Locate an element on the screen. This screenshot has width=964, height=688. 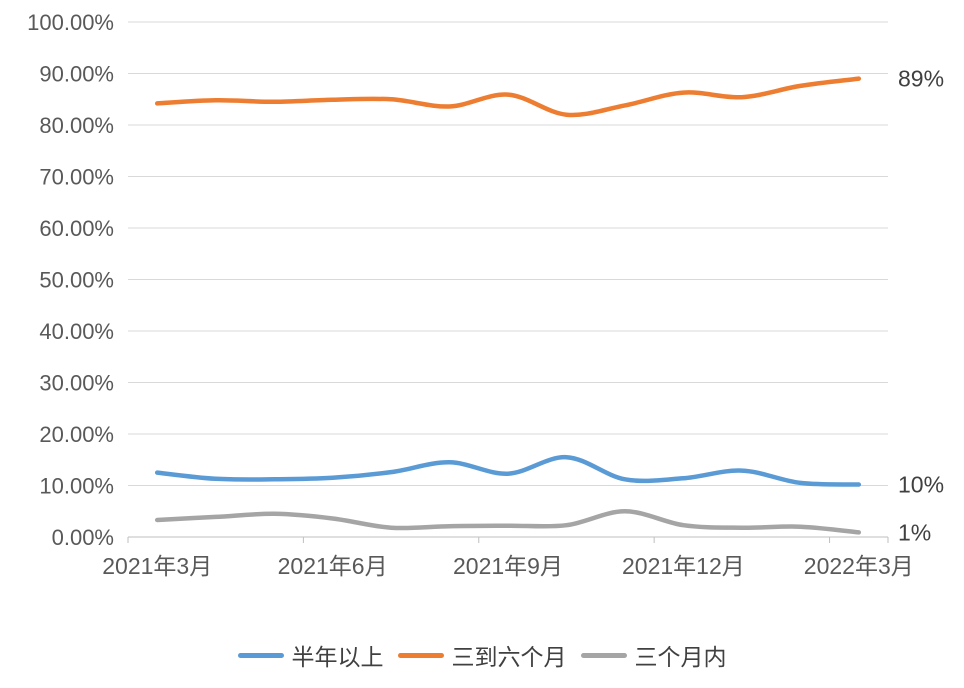
y-tick-label: 10.00% is located at coordinates (76, 486).